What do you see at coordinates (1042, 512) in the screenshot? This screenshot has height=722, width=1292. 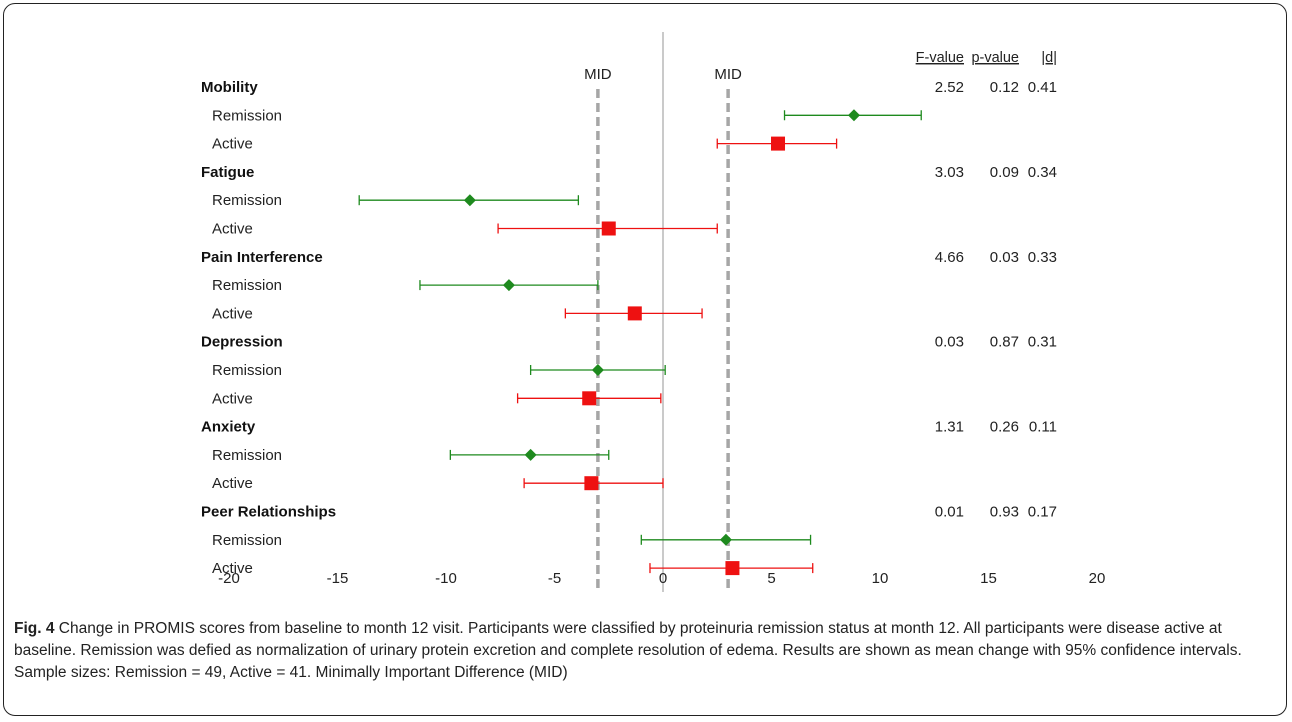 I see `stat-value: 0.17` at bounding box center [1042, 512].